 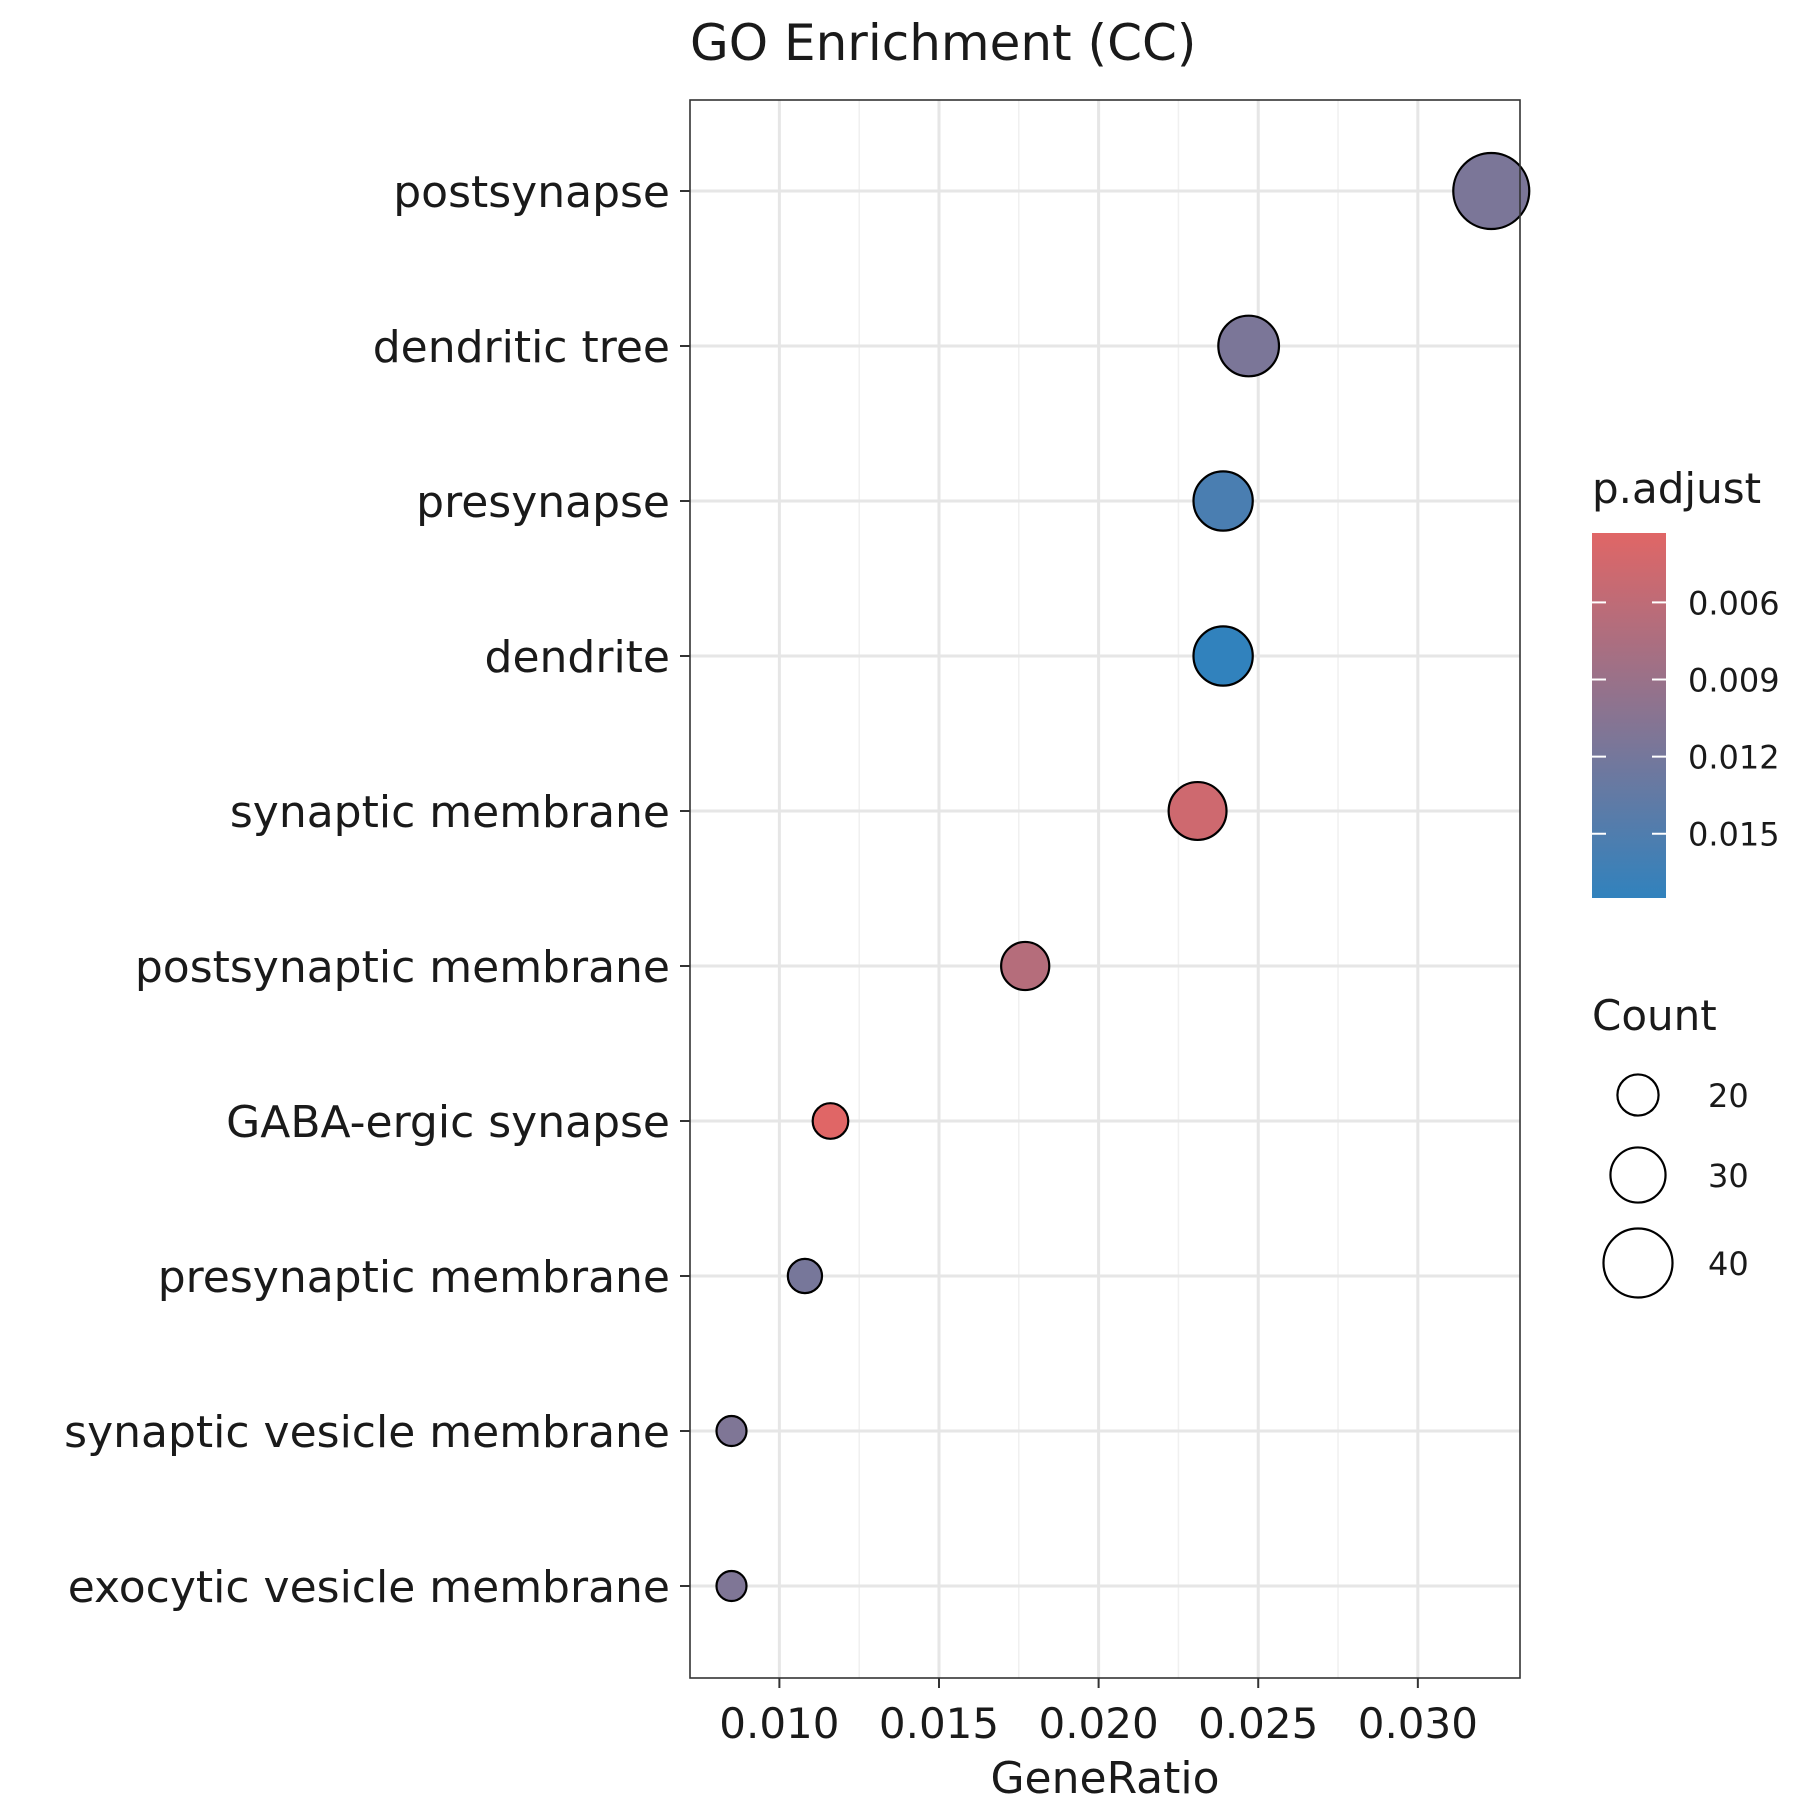 I want to click on y-tick-label: presynapse, so click(x=543, y=502).